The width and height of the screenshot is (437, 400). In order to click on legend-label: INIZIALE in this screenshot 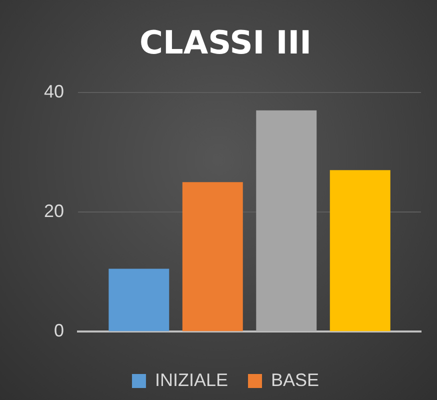, I will do `click(191, 380)`.